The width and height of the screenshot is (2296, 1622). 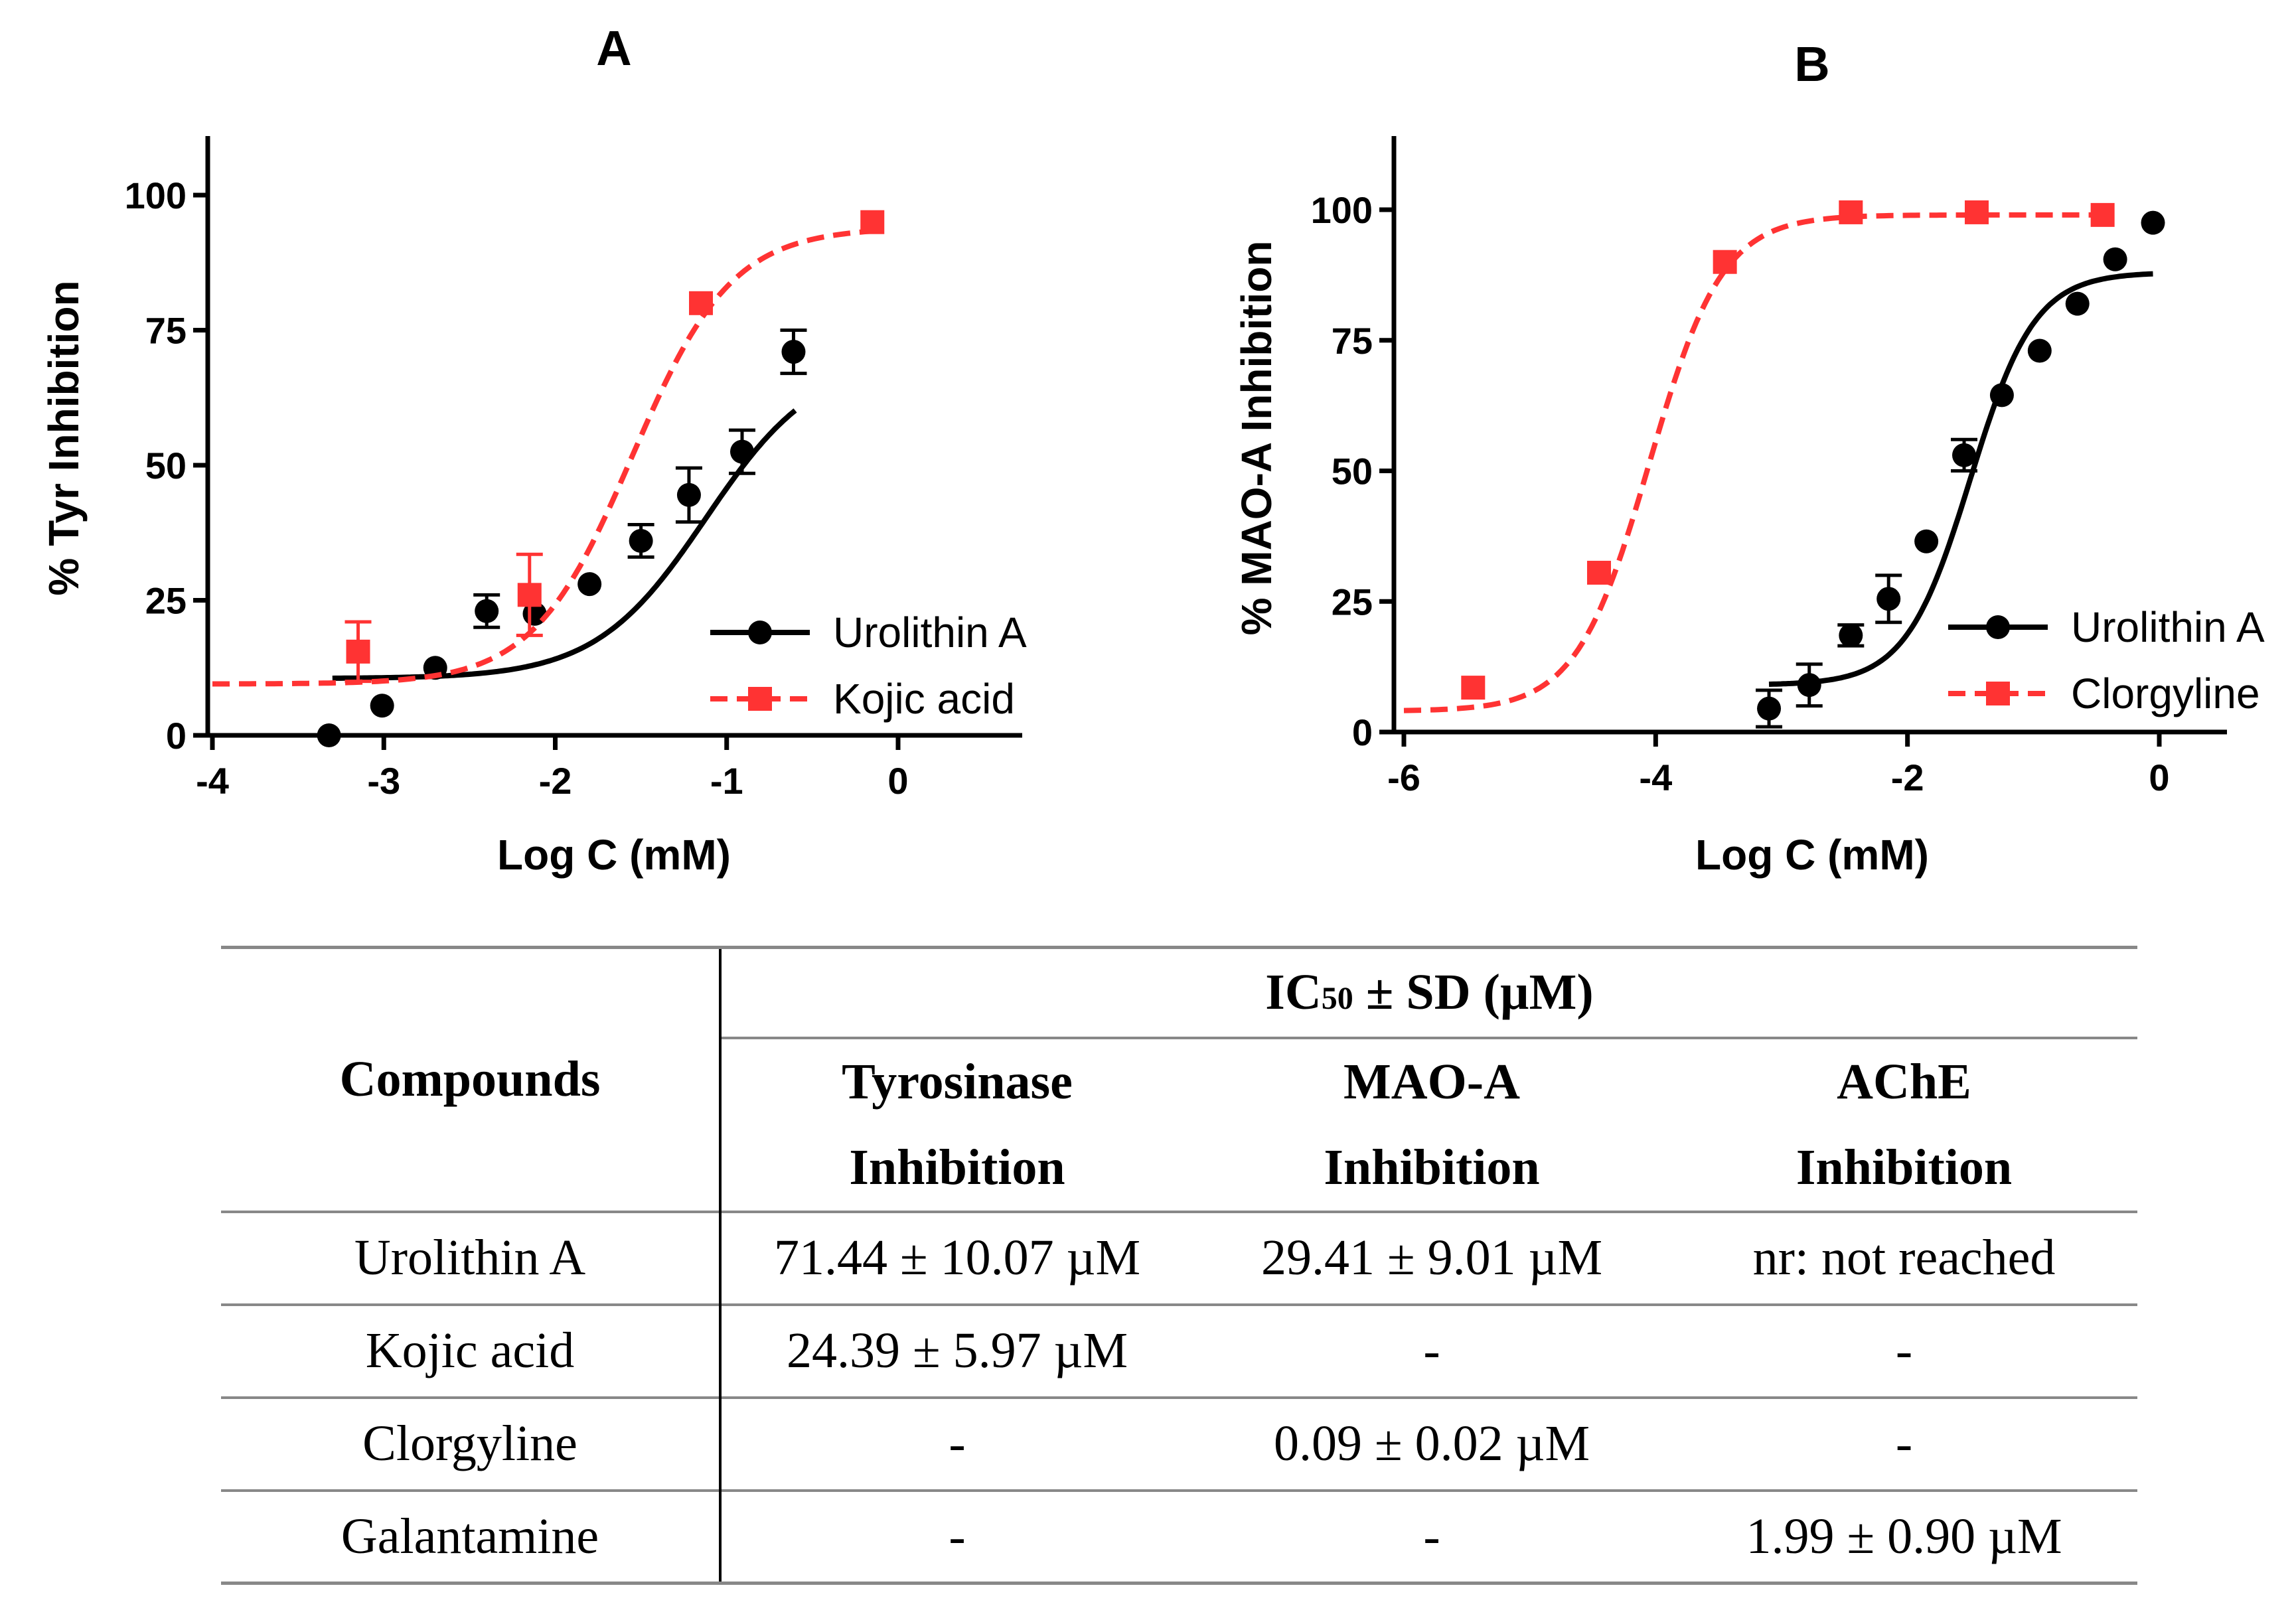 I want to click on compound-name: Galantamine, so click(x=471, y=1537).